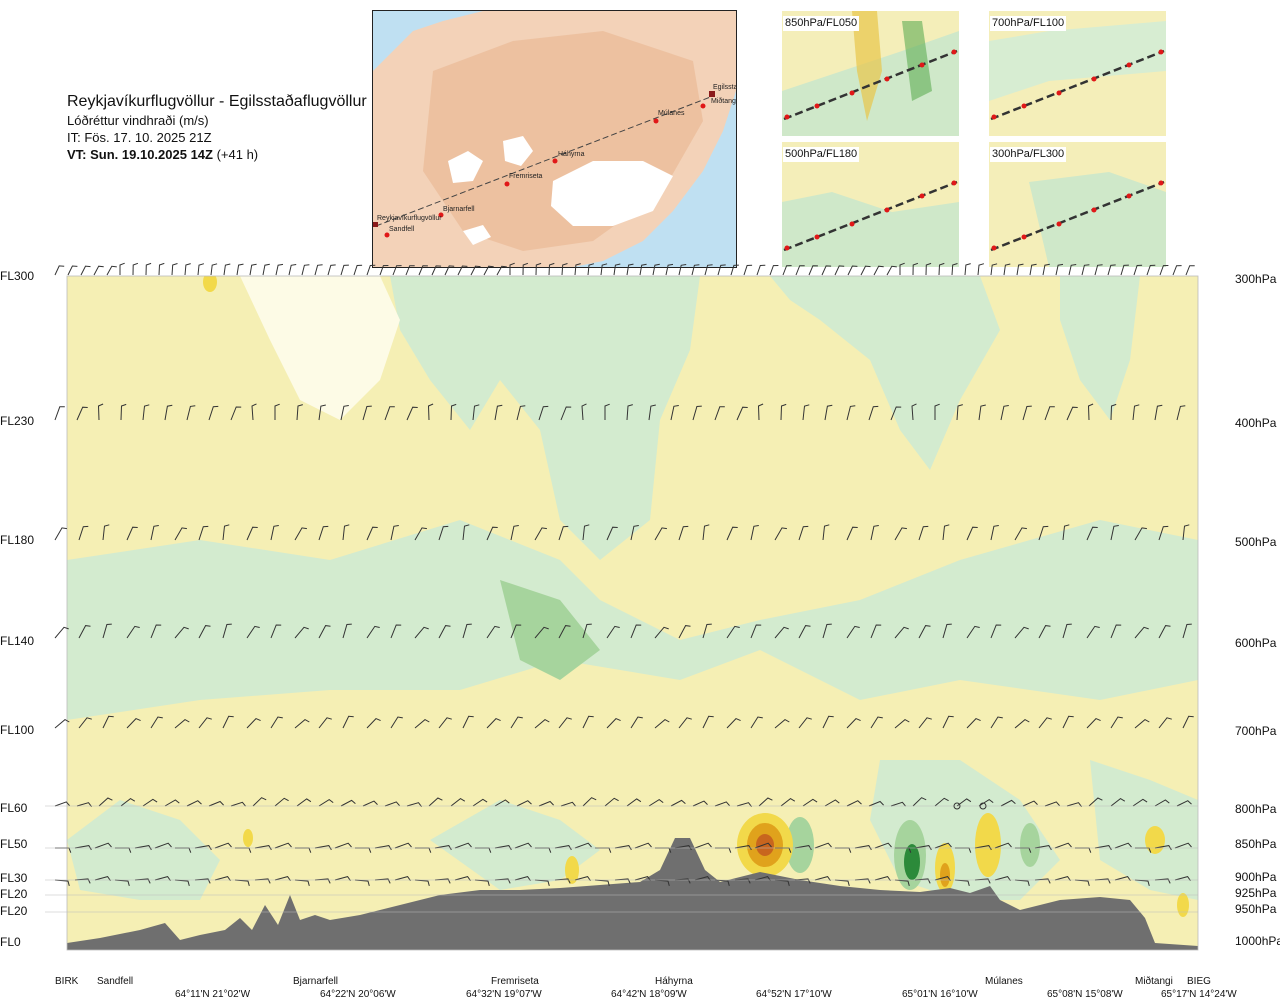  What do you see at coordinates (1256, 423) in the screenshot?
I see `right-level-400: 400hPa` at bounding box center [1256, 423].